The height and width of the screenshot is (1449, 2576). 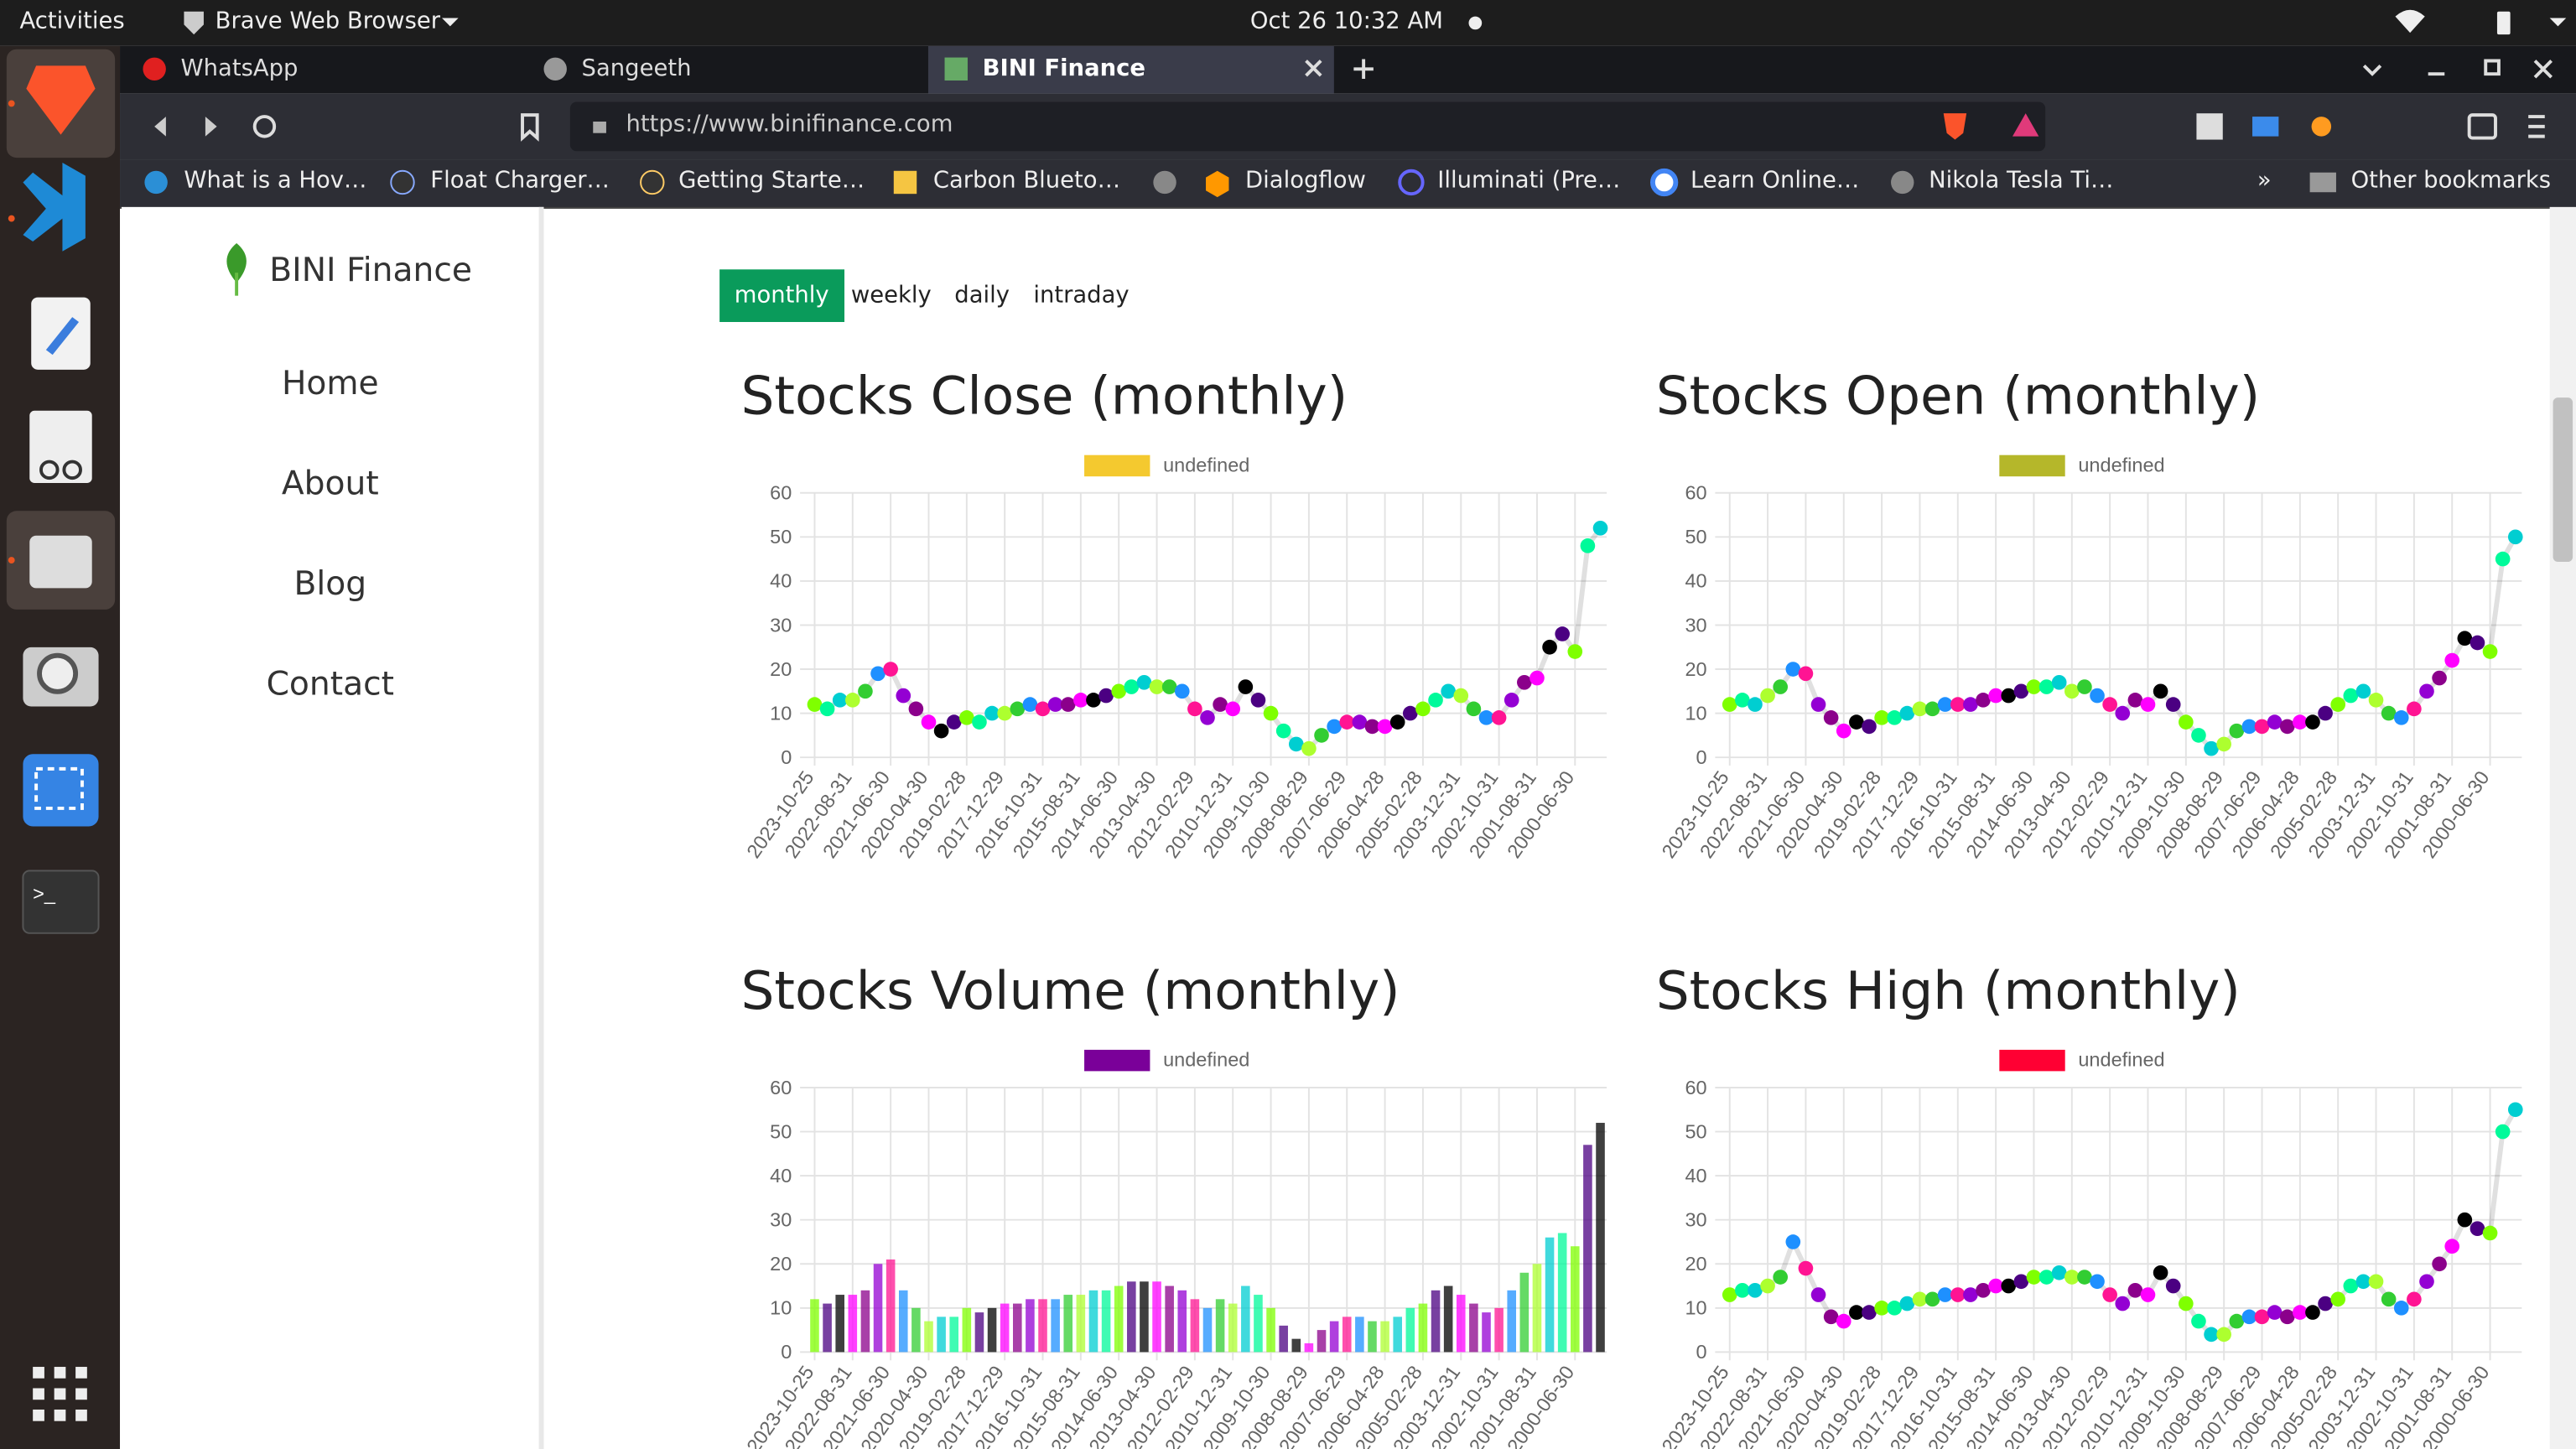 What do you see at coordinates (332, 827) in the screenshot?
I see `sidebar: BINI Finance Home About Blog Contact` at bounding box center [332, 827].